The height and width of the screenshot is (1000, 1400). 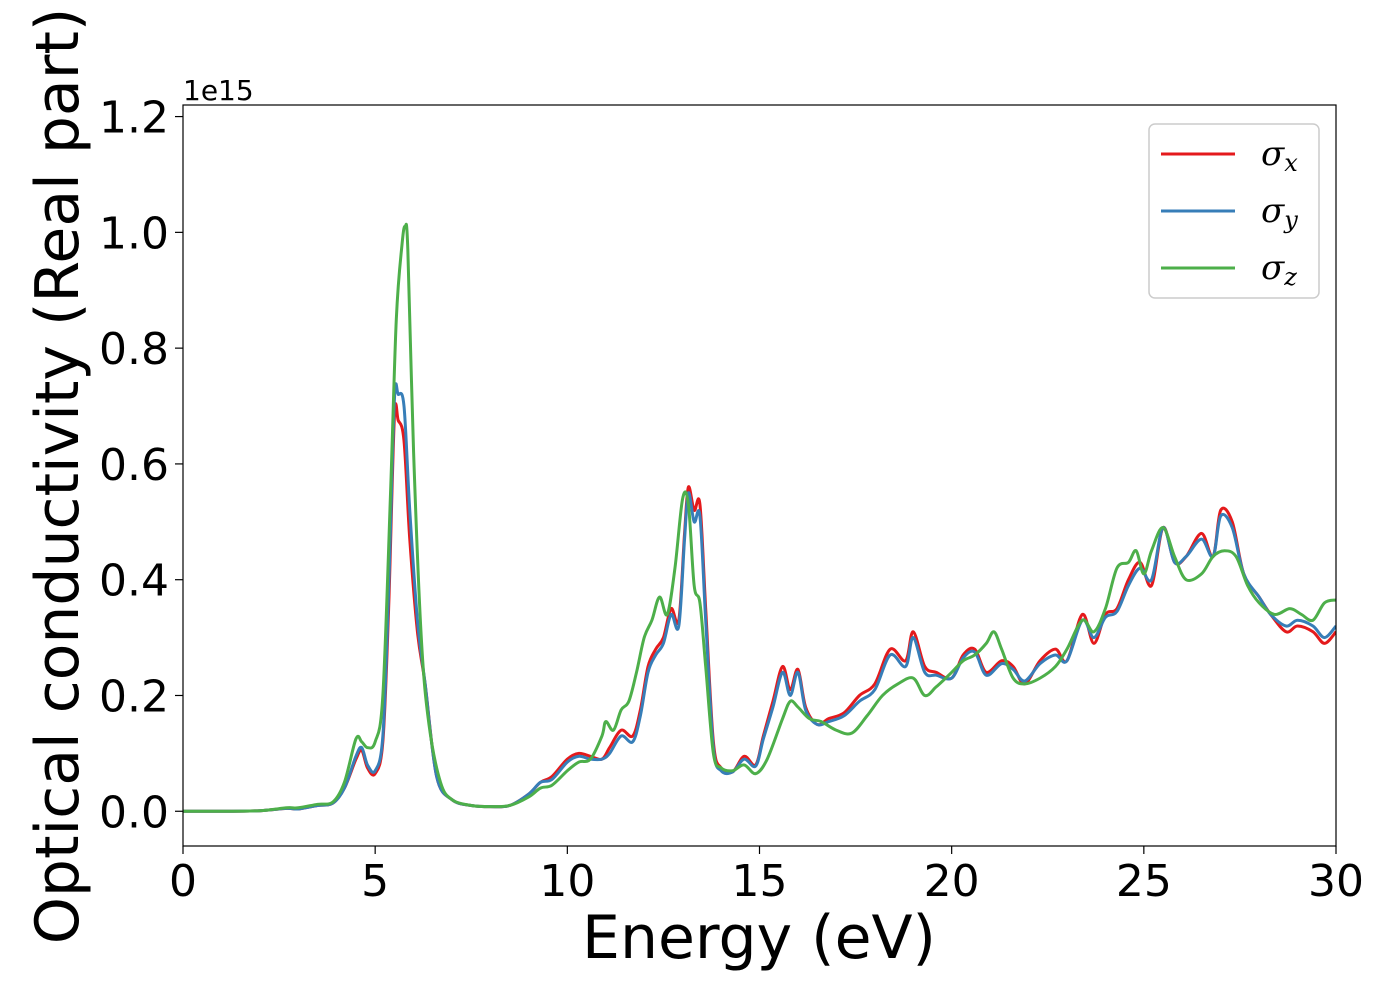 I want to click on x-tick-label: 20, so click(x=952, y=881).